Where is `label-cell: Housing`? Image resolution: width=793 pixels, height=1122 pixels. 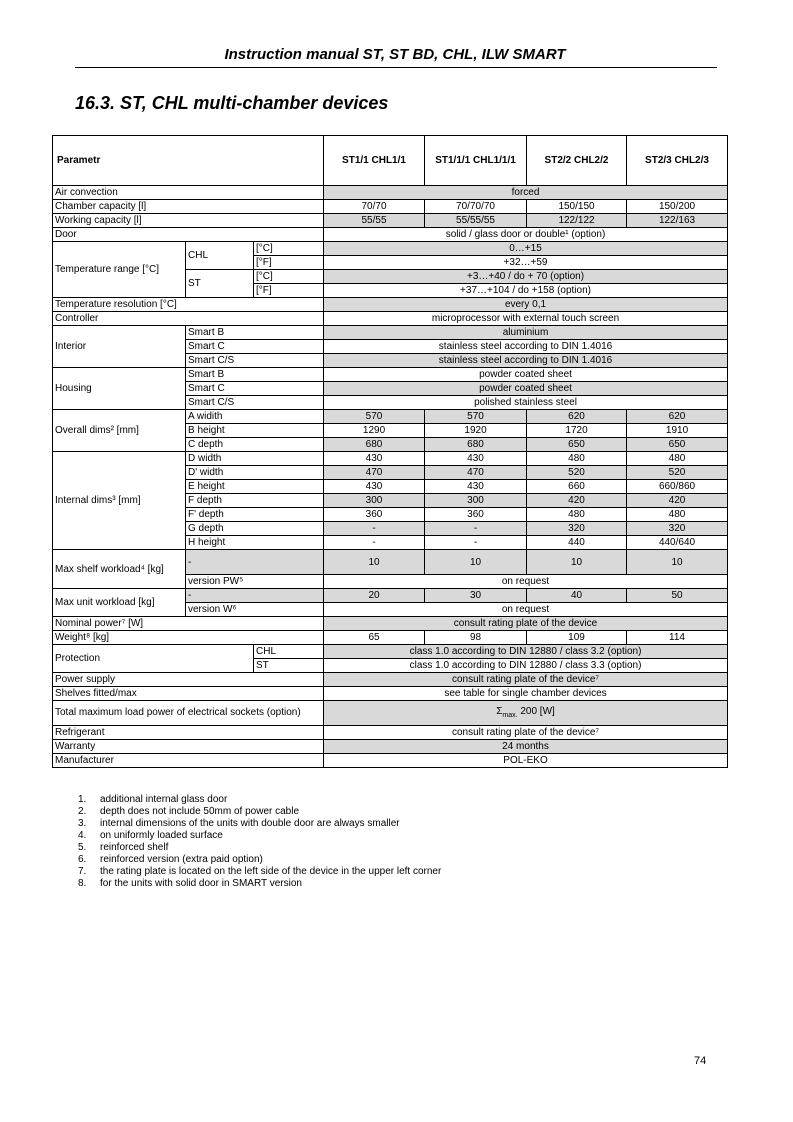 label-cell: Housing is located at coordinates (119, 388).